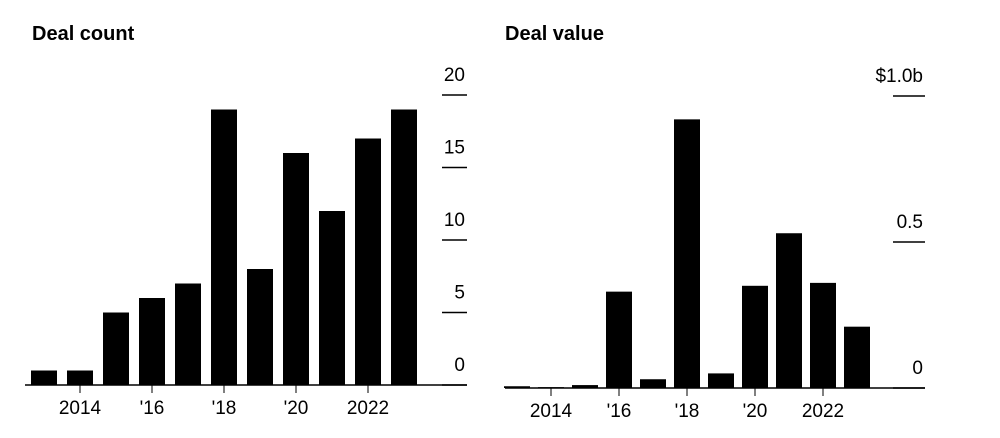 The height and width of the screenshot is (438, 1000). I want to click on y-tick-label: 0.5, so click(910, 222).